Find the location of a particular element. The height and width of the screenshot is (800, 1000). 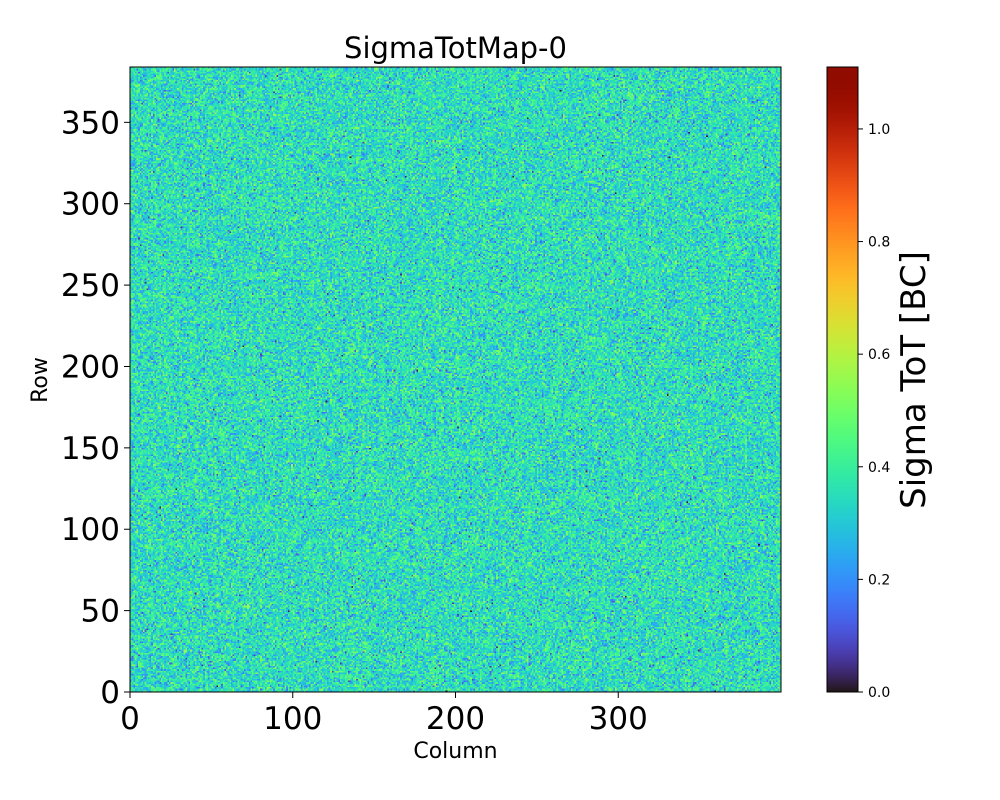

x-tick-label: 0 is located at coordinates (130, 719).